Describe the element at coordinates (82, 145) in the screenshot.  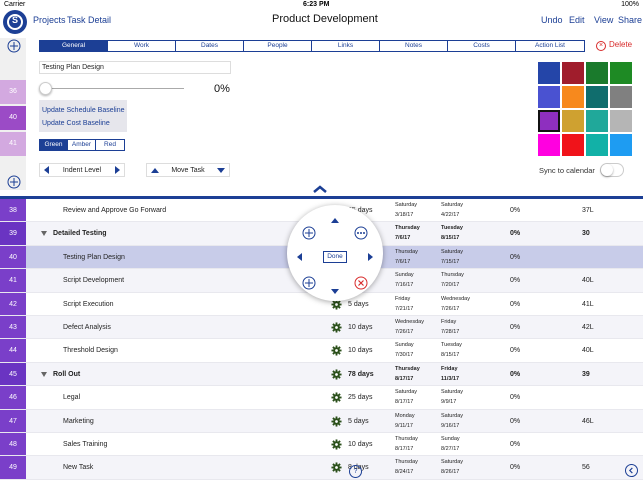
I see `amber-status-button: Amber` at that location.